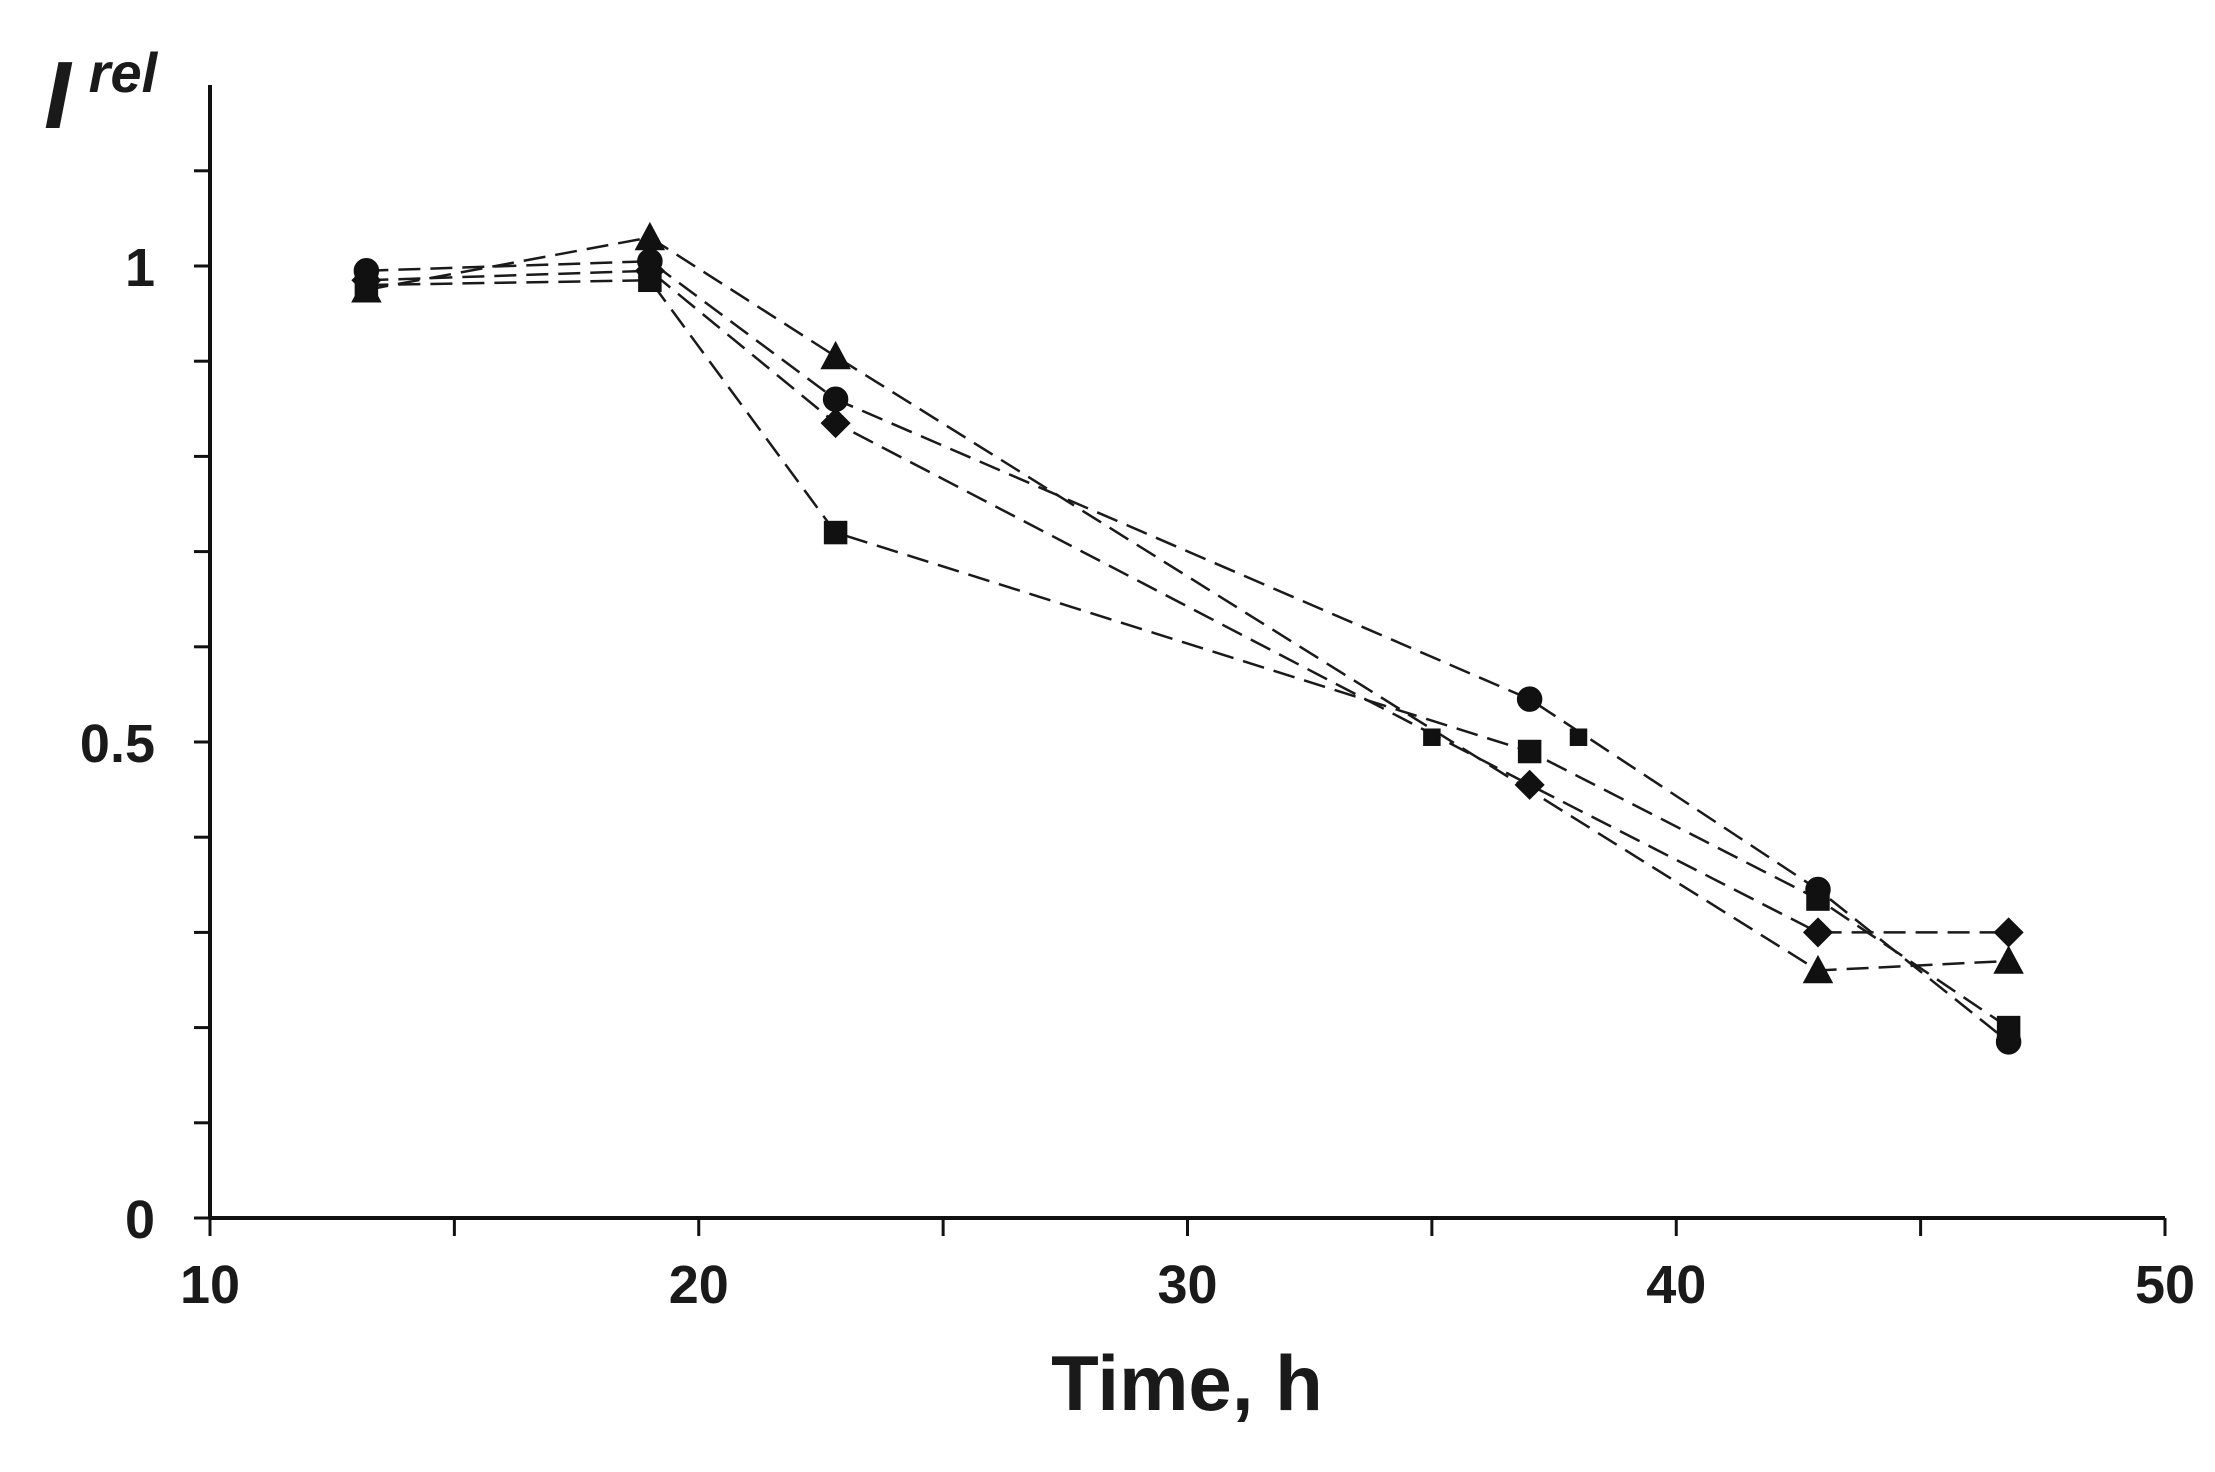  I want to click on y-tick-label-1: 0.5, so click(117, 744).